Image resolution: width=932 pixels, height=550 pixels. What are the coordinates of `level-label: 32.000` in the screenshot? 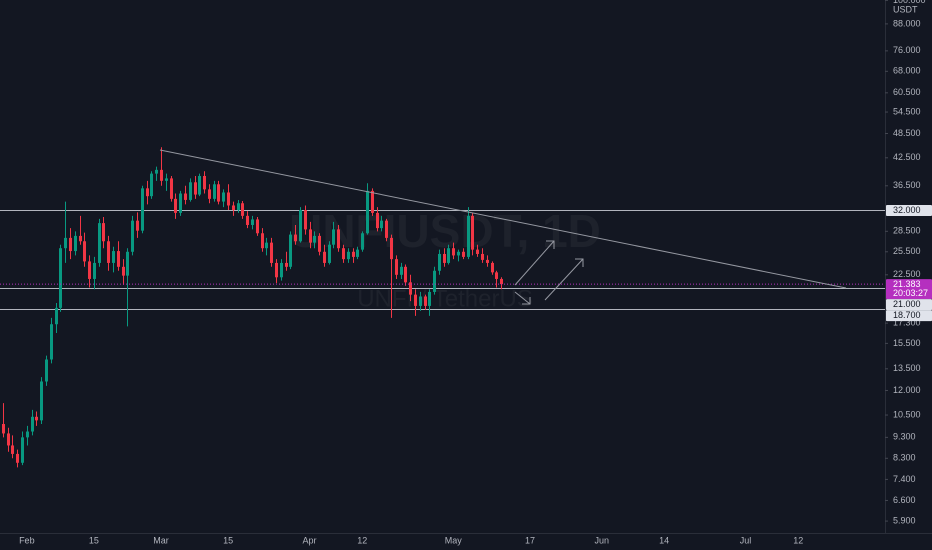 It's located at (907, 210).